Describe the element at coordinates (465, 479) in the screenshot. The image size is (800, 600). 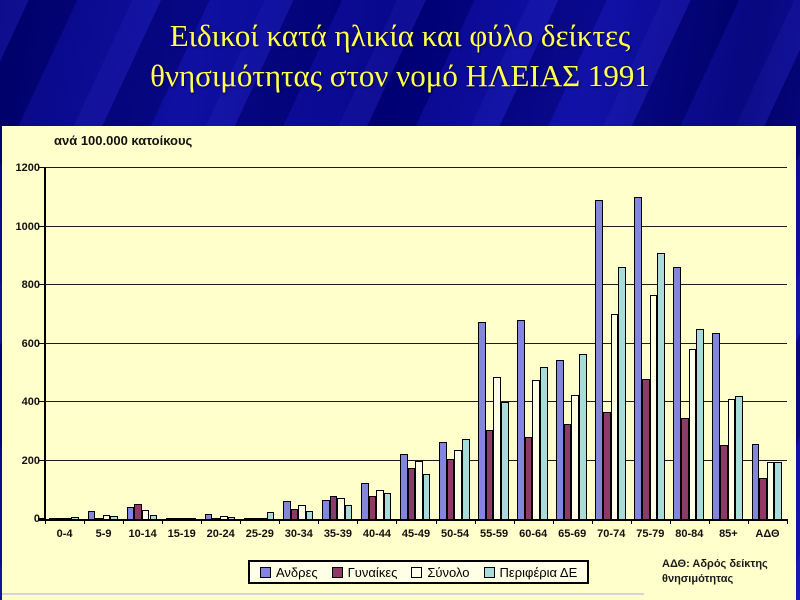
I see `bar-Περιφέρια ΔΕ-50-54` at that location.